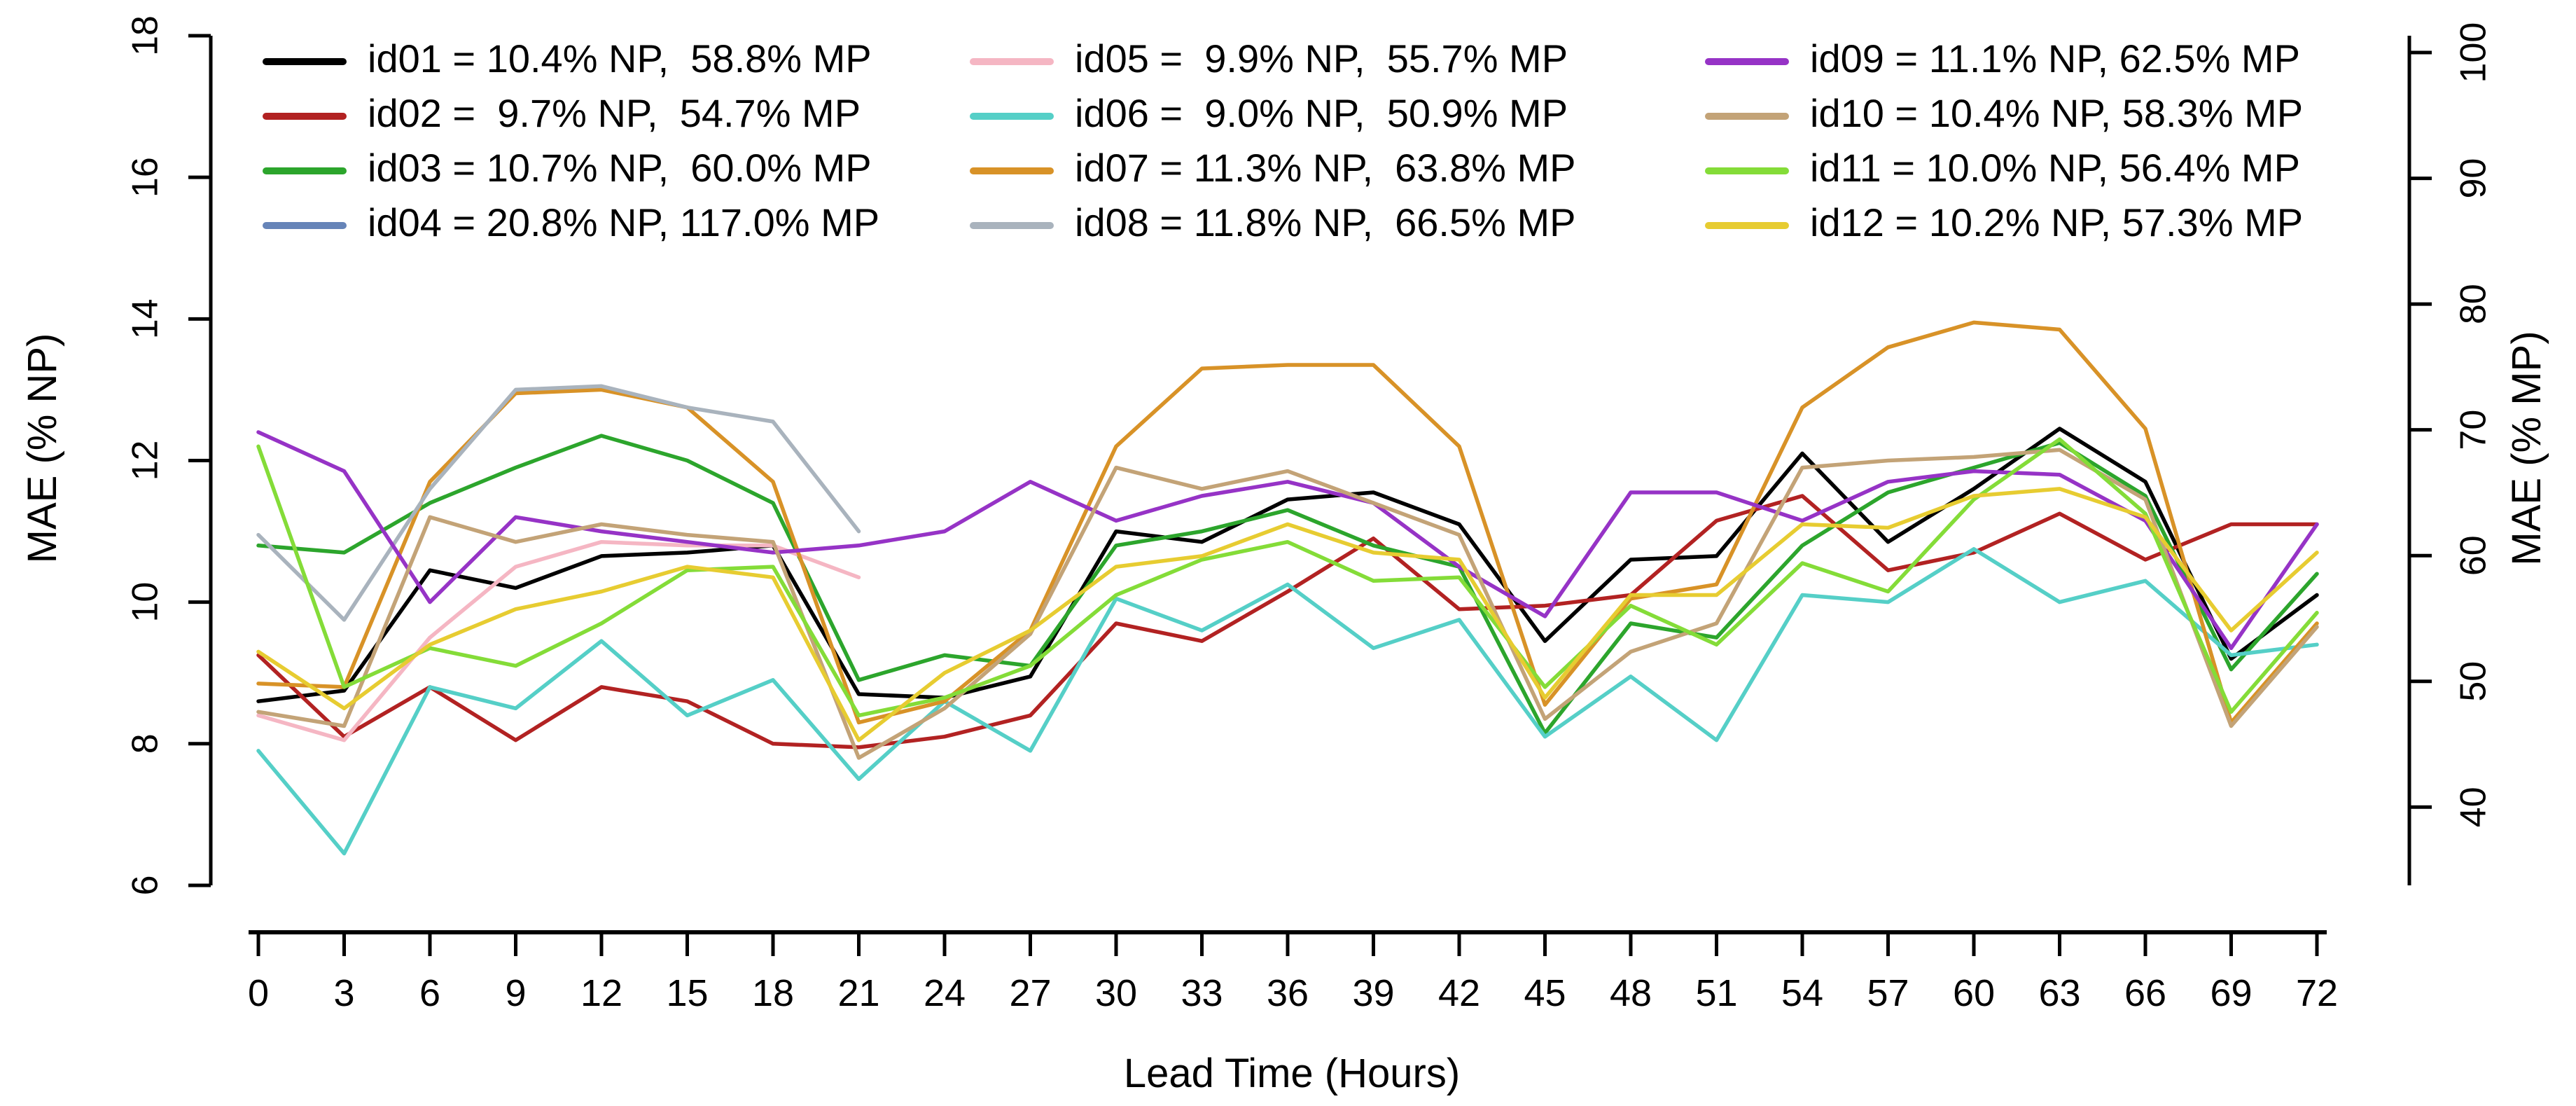  I want to click on y-axis-left-tick-label: 14, so click(145, 318).